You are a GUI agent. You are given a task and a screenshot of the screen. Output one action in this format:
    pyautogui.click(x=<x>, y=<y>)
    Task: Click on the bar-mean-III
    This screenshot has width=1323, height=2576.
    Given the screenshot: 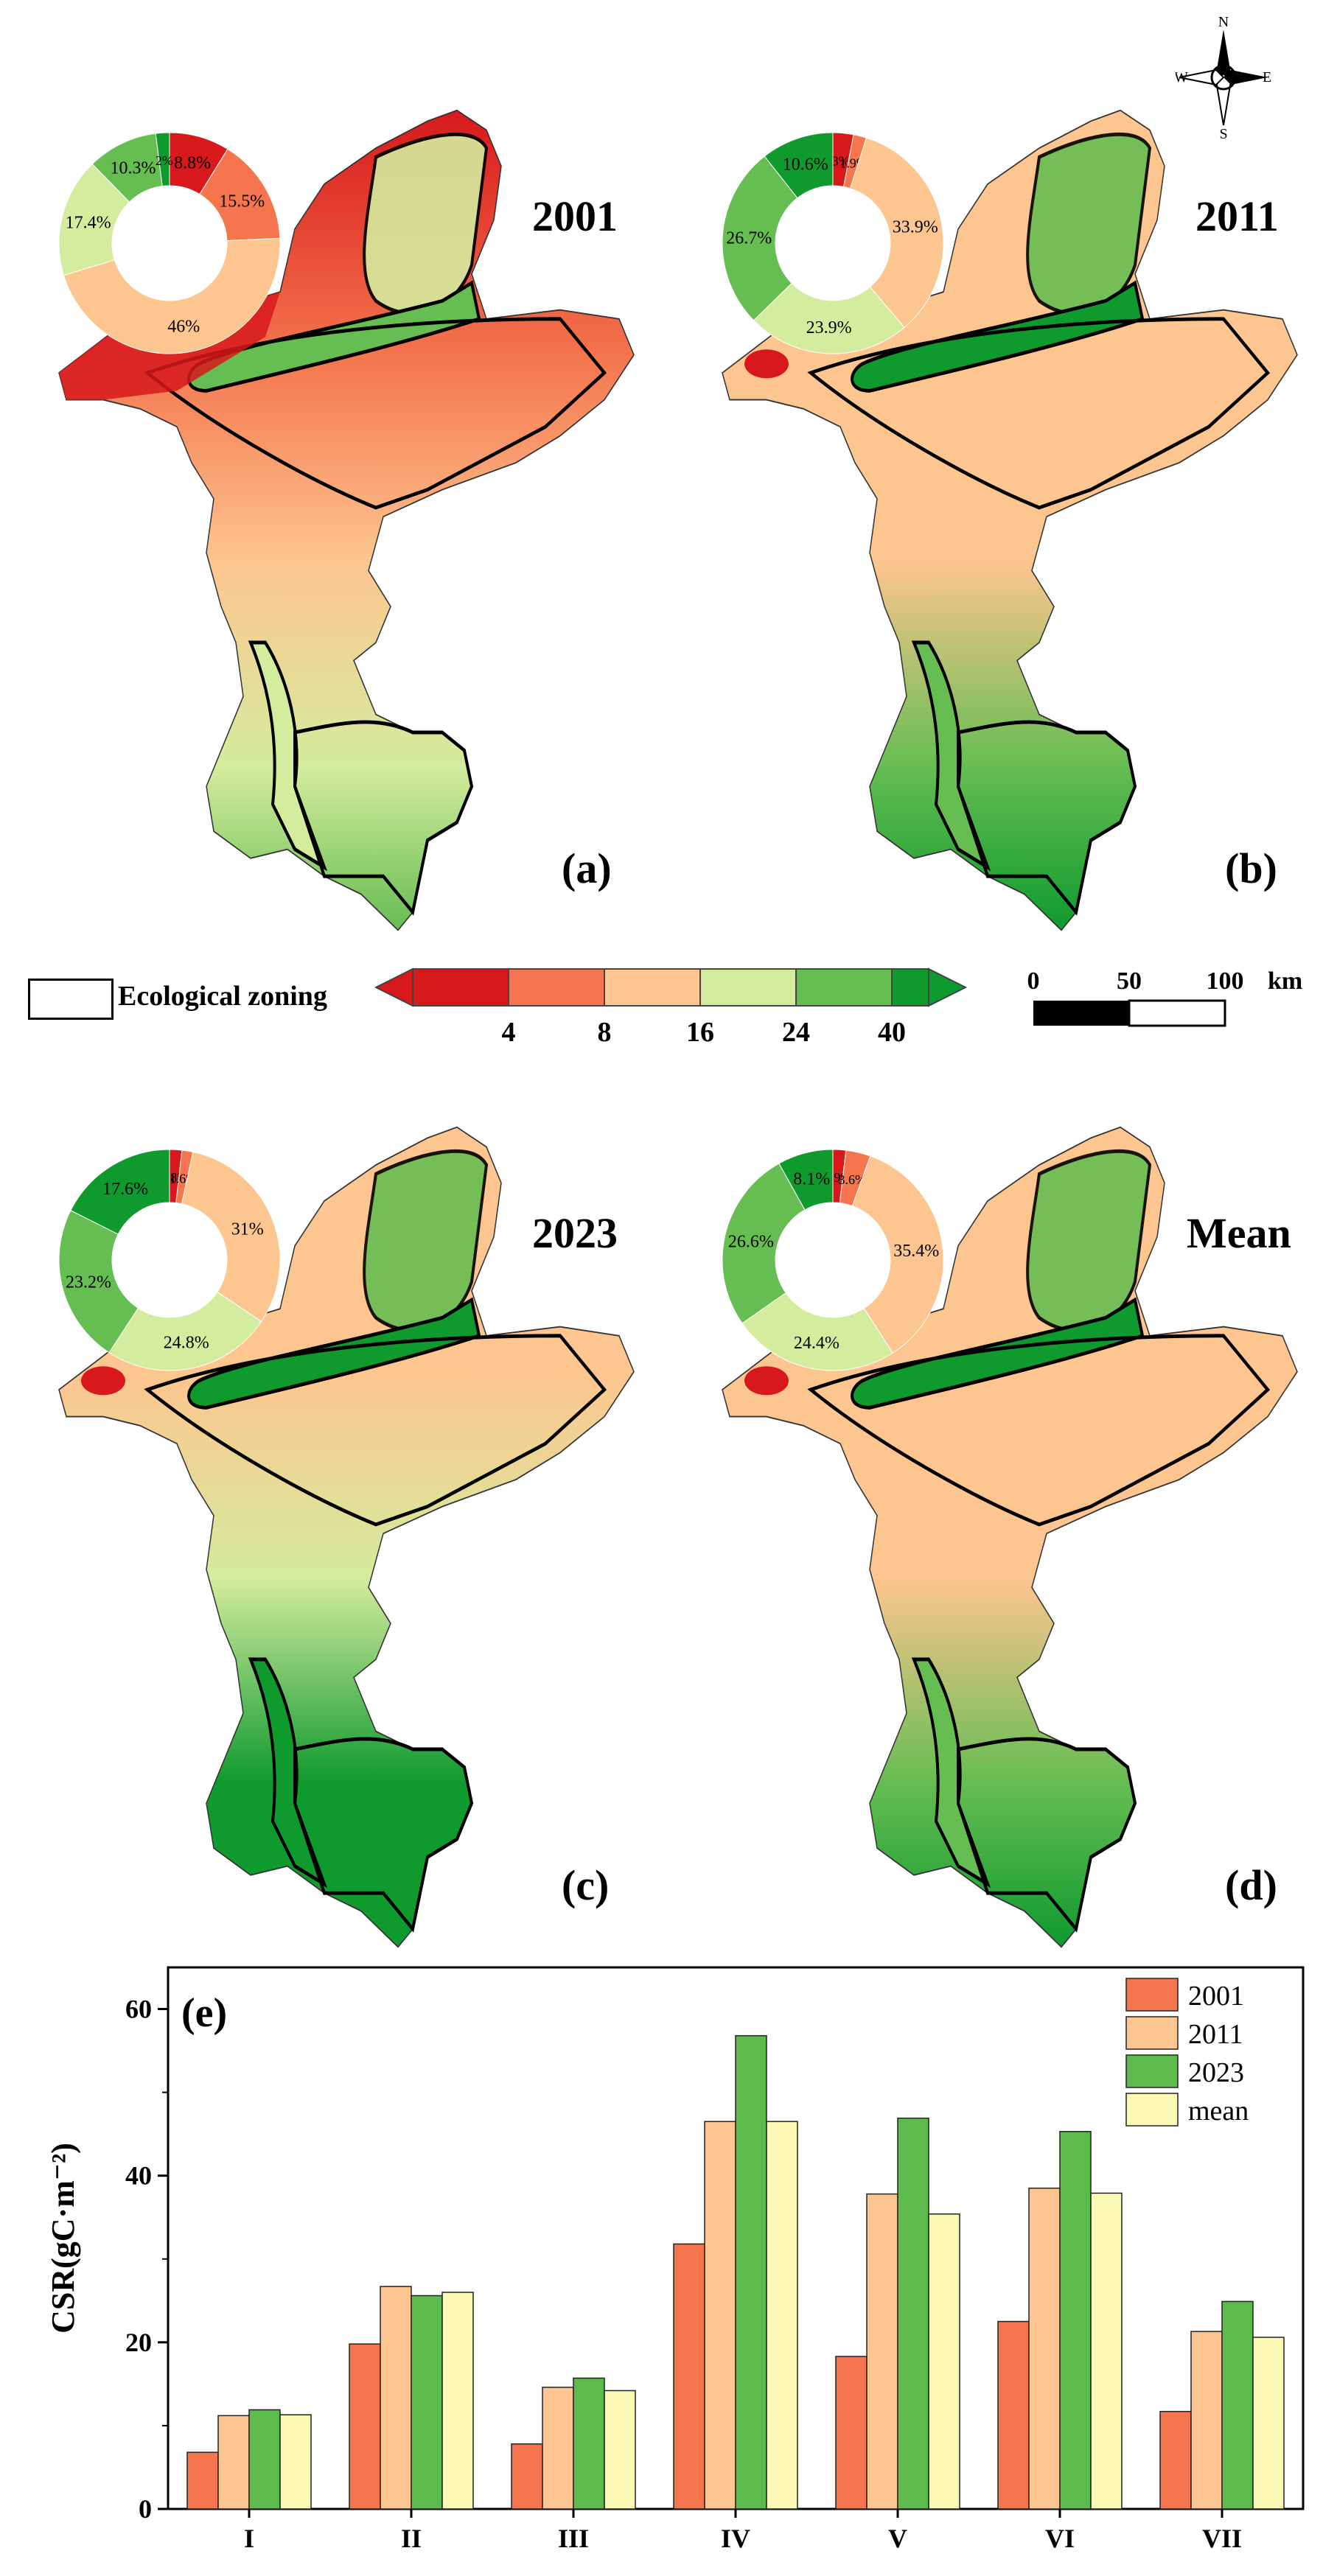 What is the action you would take?
    pyautogui.click(x=620, y=2450)
    